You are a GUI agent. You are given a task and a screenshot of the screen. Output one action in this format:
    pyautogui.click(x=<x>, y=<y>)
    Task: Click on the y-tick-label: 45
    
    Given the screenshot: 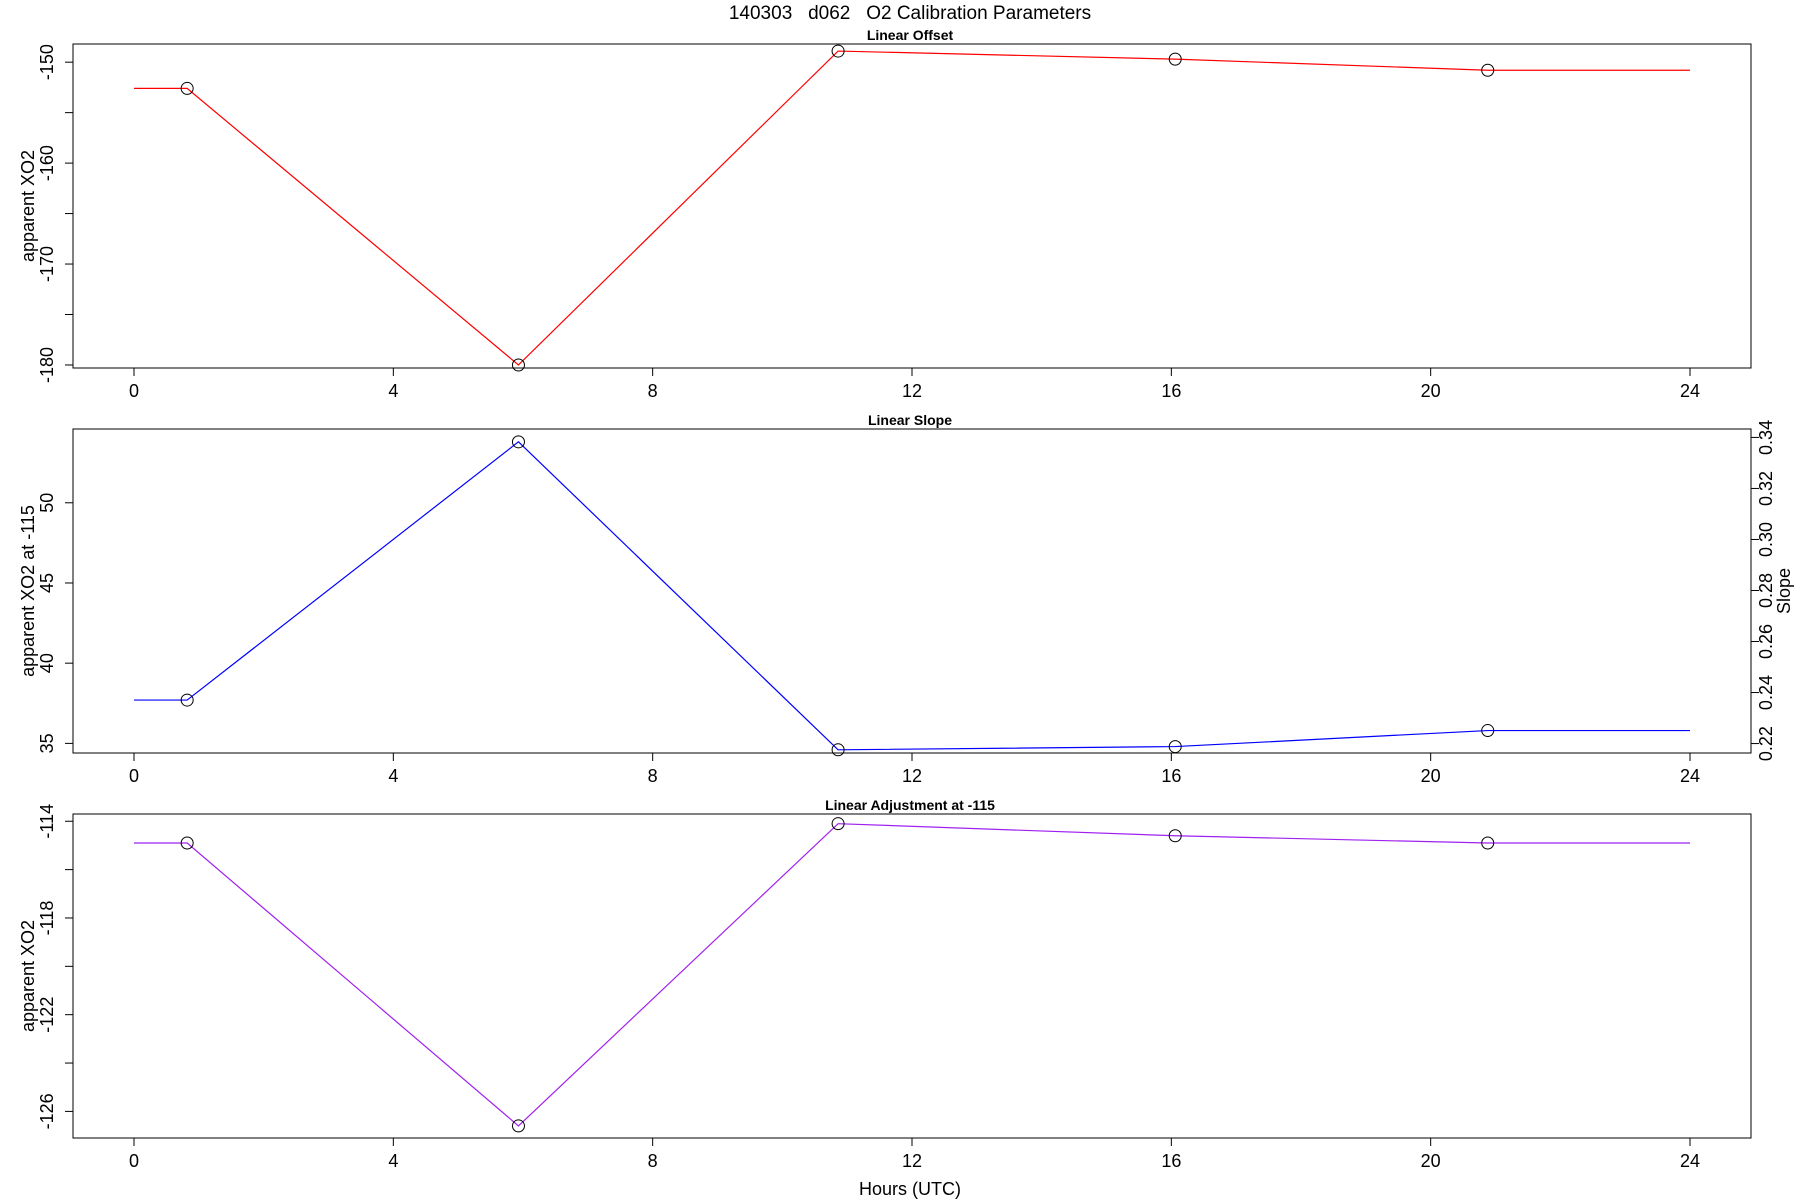 What is the action you would take?
    pyautogui.click(x=47, y=583)
    